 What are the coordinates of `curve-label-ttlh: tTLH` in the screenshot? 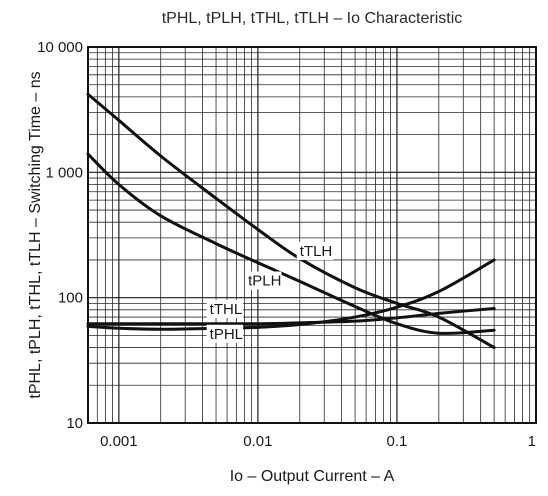 It's located at (316, 251).